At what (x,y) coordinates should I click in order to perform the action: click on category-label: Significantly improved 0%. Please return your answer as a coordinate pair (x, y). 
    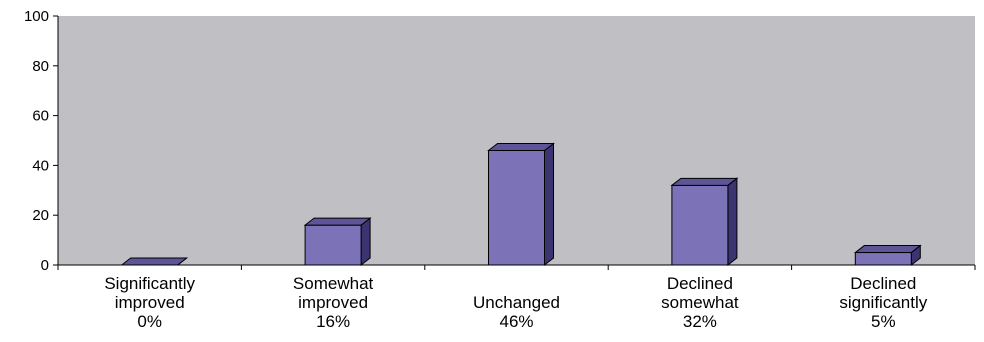
    Looking at the image, I should click on (149, 302).